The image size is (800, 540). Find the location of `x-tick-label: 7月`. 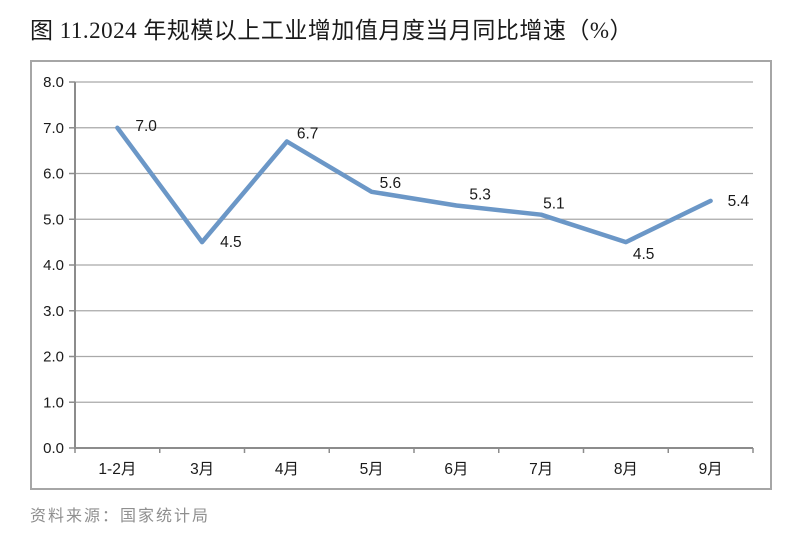

x-tick-label: 7月 is located at coordinates (541, 469).